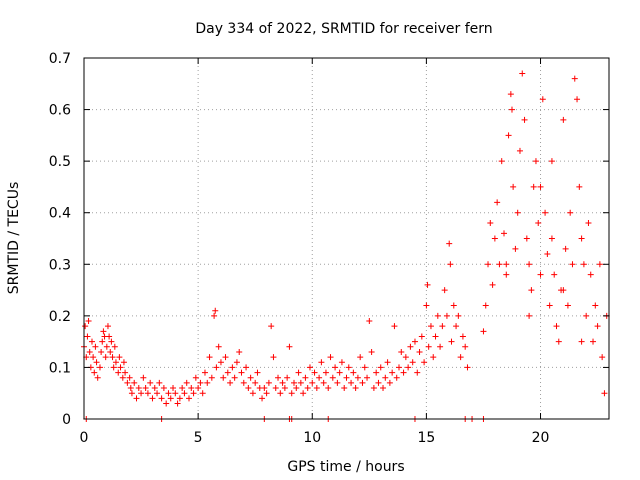  I want to click on x-tick-label: 5, so click(198, 438).